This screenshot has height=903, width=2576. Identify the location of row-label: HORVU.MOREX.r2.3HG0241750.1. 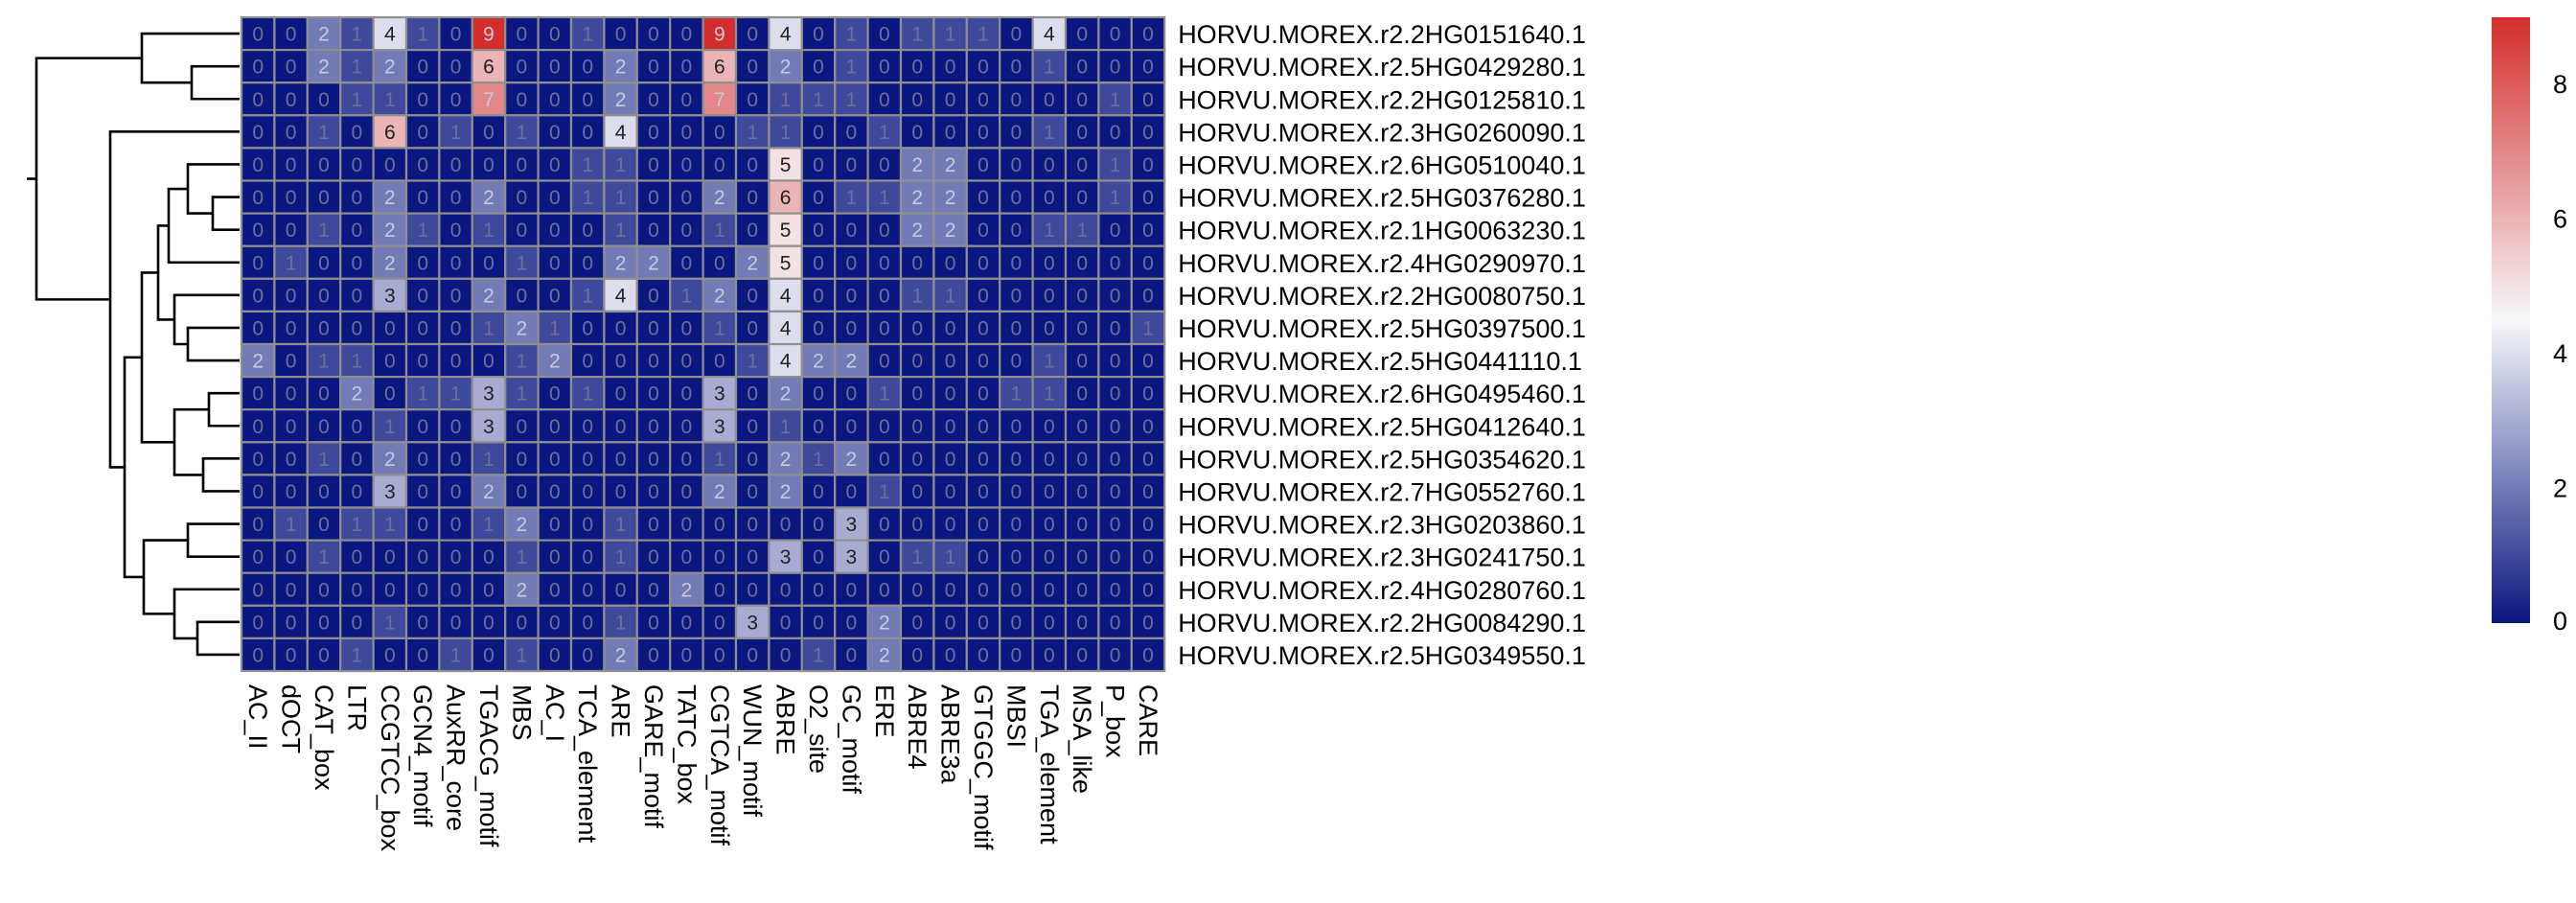
(1382, 558).